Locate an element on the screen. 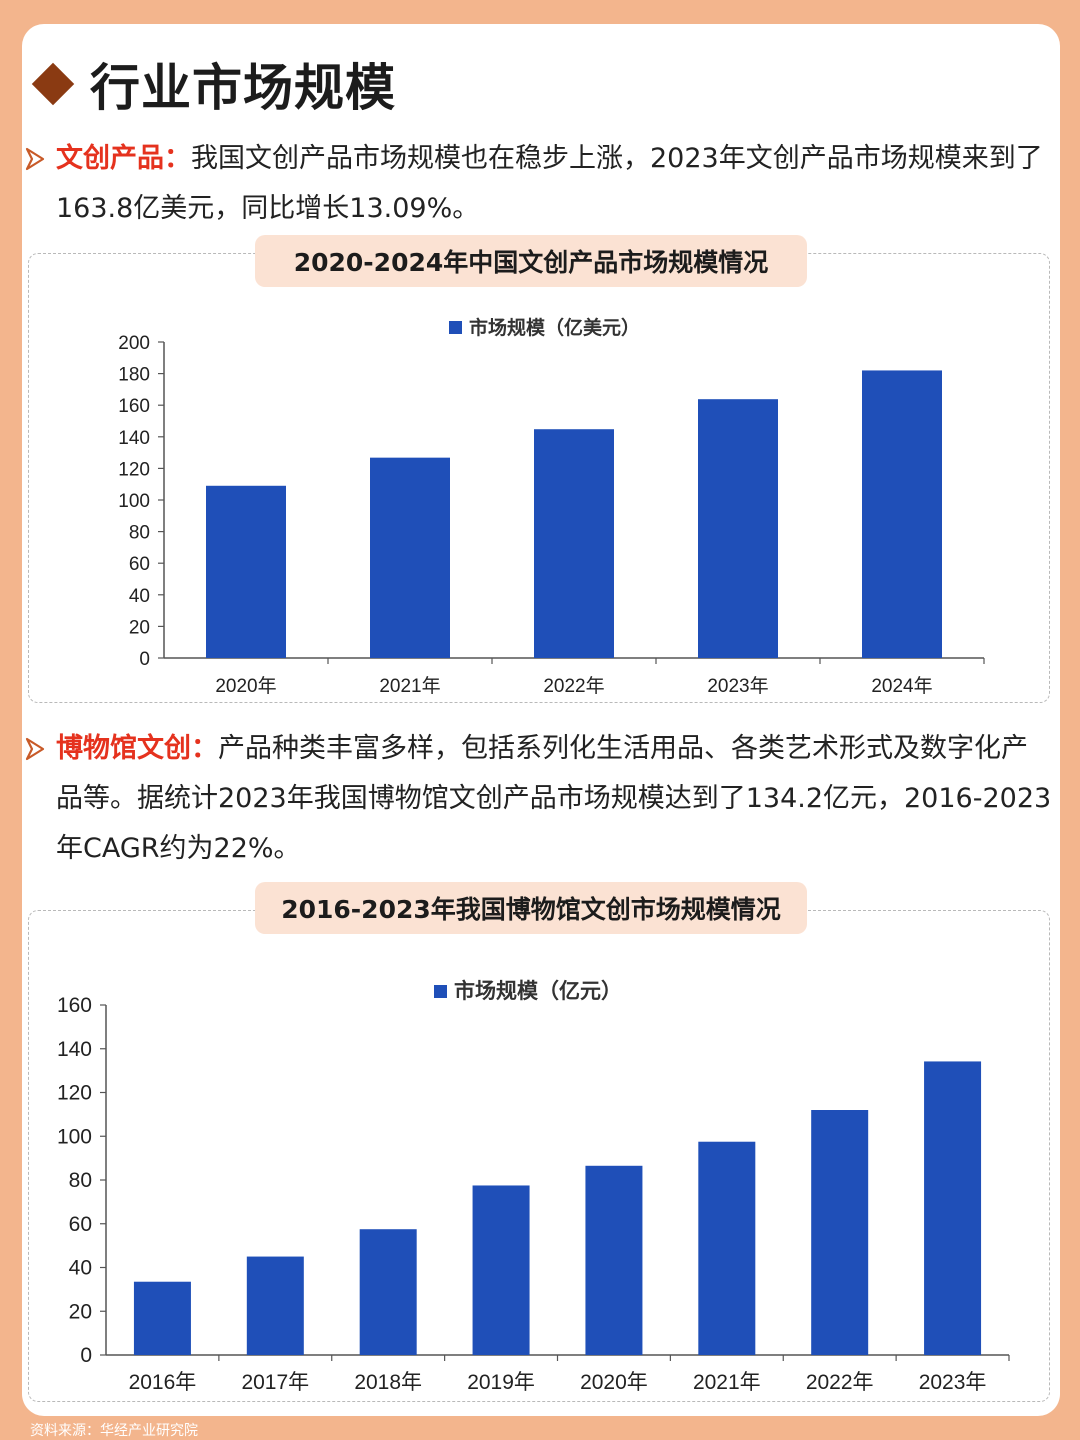  diamond-bullet-icon is located at coordinates (53, 84).